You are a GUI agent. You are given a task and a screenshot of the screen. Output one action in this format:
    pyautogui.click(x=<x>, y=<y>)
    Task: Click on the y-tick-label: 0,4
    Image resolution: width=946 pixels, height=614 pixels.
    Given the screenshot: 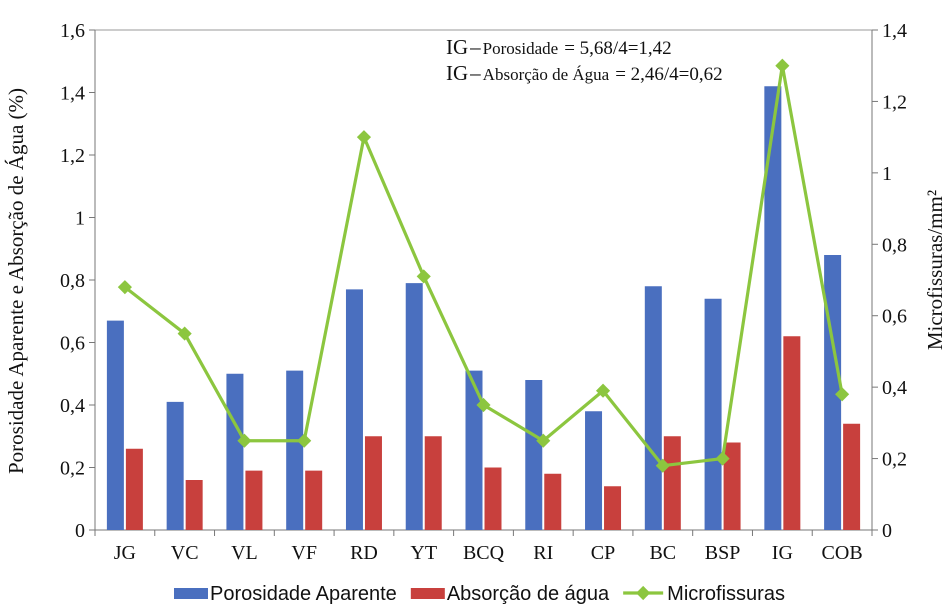 What is the action you would take?
    pyautogui.click(x=72, y=406)
    